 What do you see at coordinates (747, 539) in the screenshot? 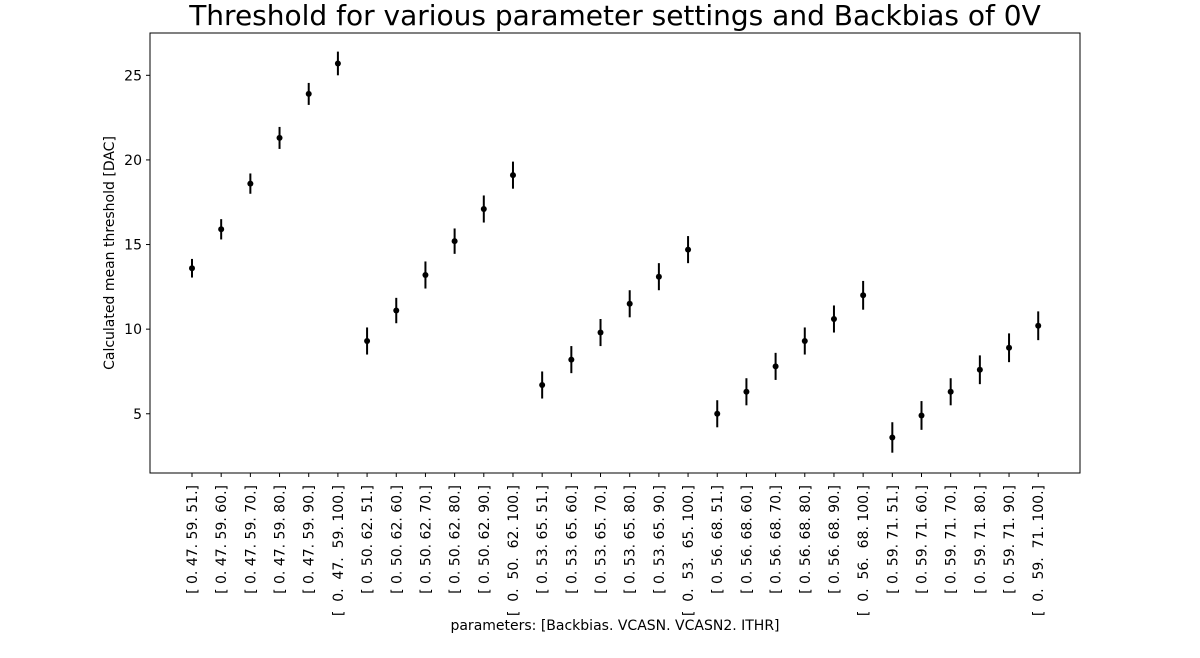
I see `x-tick-label: [ 0. 56. 68. 60.]` at bounding box center [747, 539].